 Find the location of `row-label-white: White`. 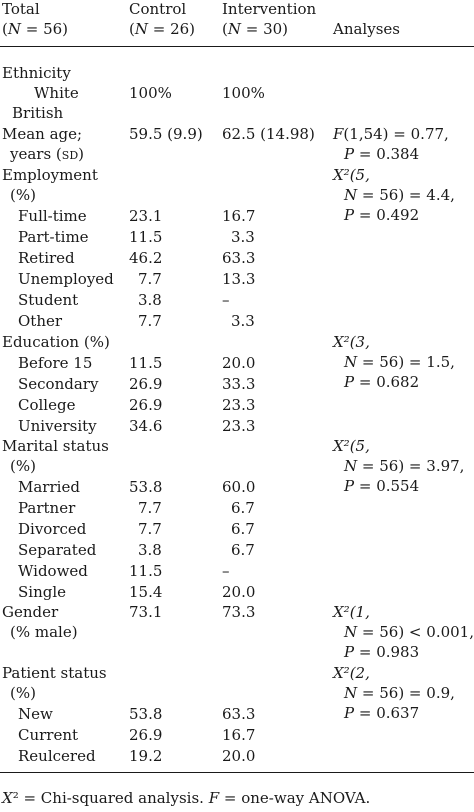

row-label-white: White is located at coordinates (56, 93).